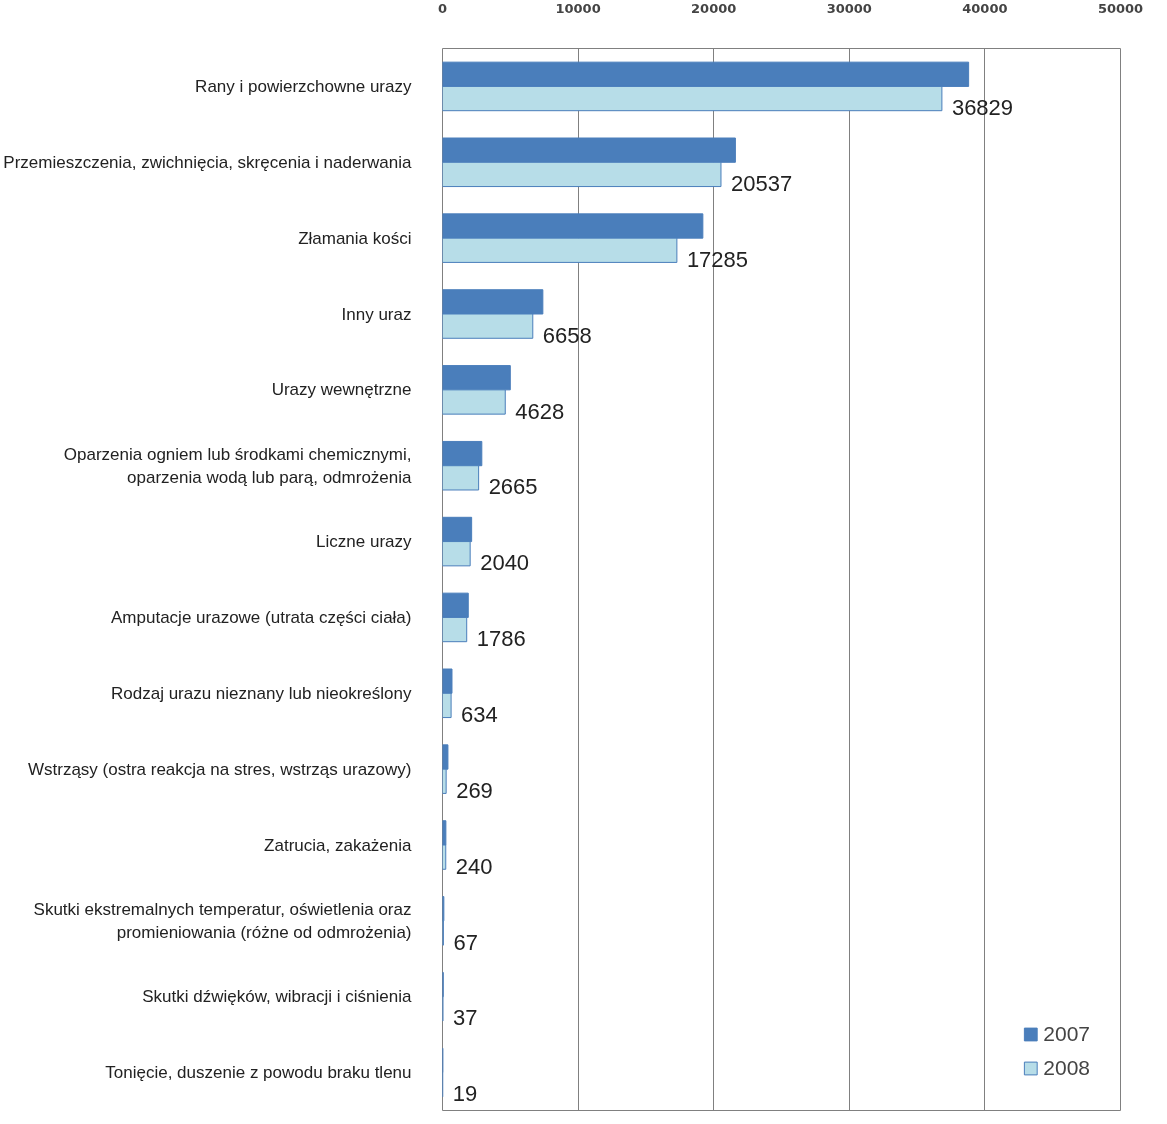  I want to click on y-tick-label: Liczne urazy, so click(364, 542).